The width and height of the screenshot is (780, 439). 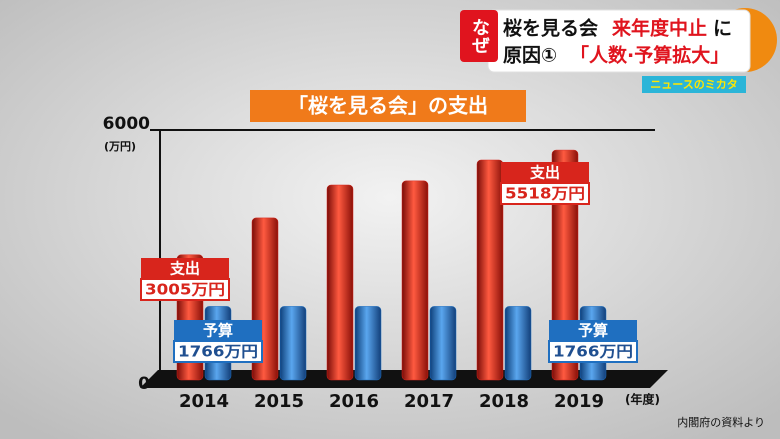 I want to click on tag-box, so click(x=479, y=36).